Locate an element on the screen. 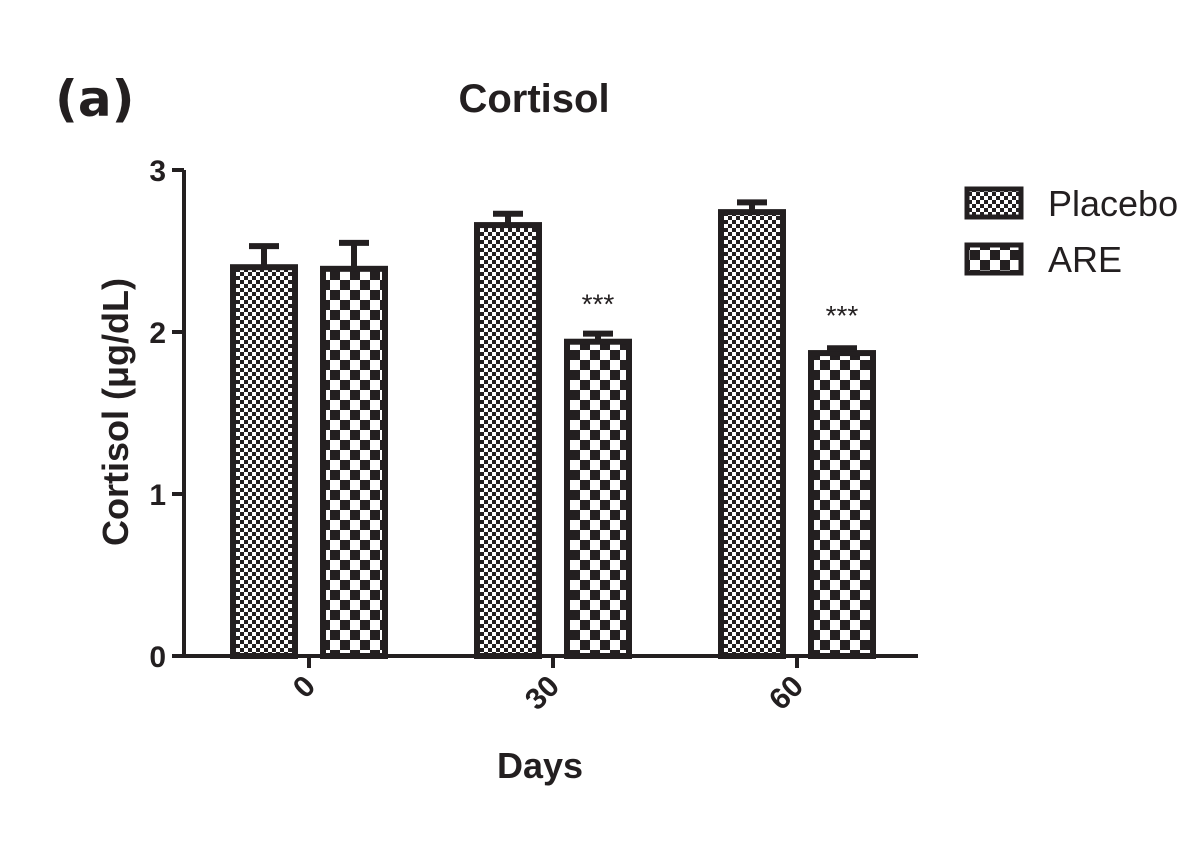 This screenshot has width=1201, height=851. legend-label-are: ARE is located at coordinates (1085, 259).